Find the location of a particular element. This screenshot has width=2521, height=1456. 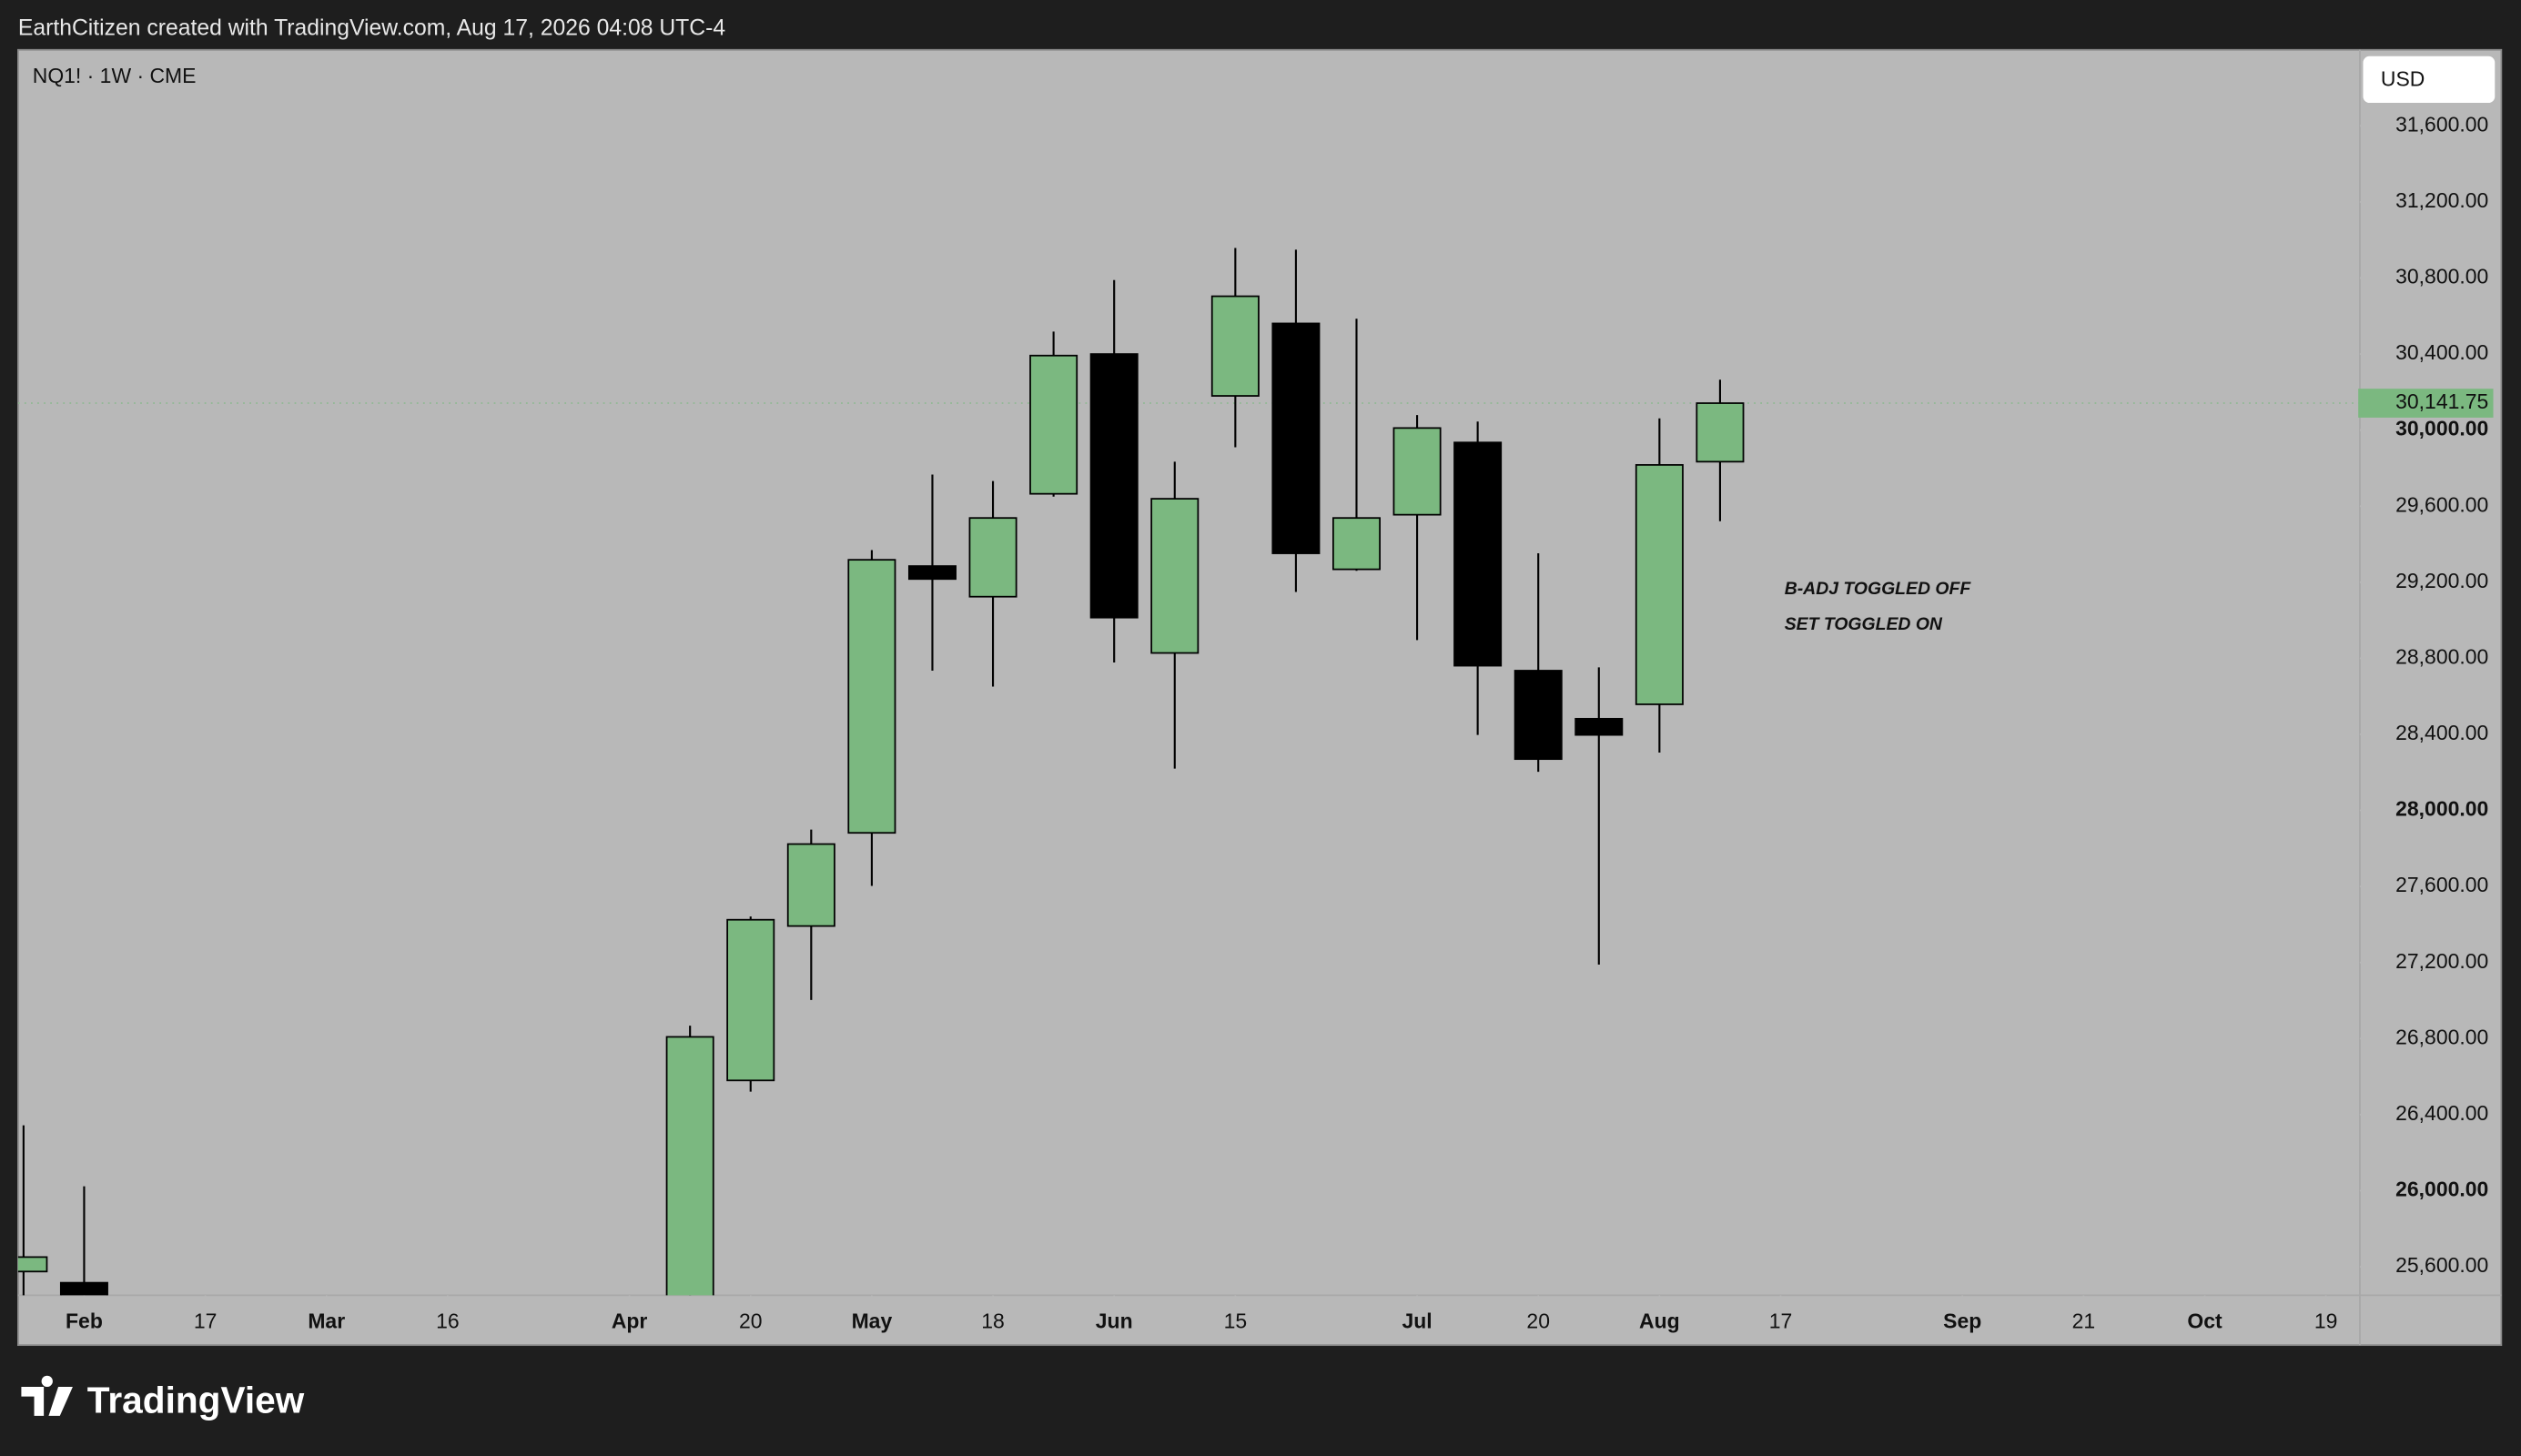

y-tick-label: 29,200.00 is located at coordinates (2442, 580).